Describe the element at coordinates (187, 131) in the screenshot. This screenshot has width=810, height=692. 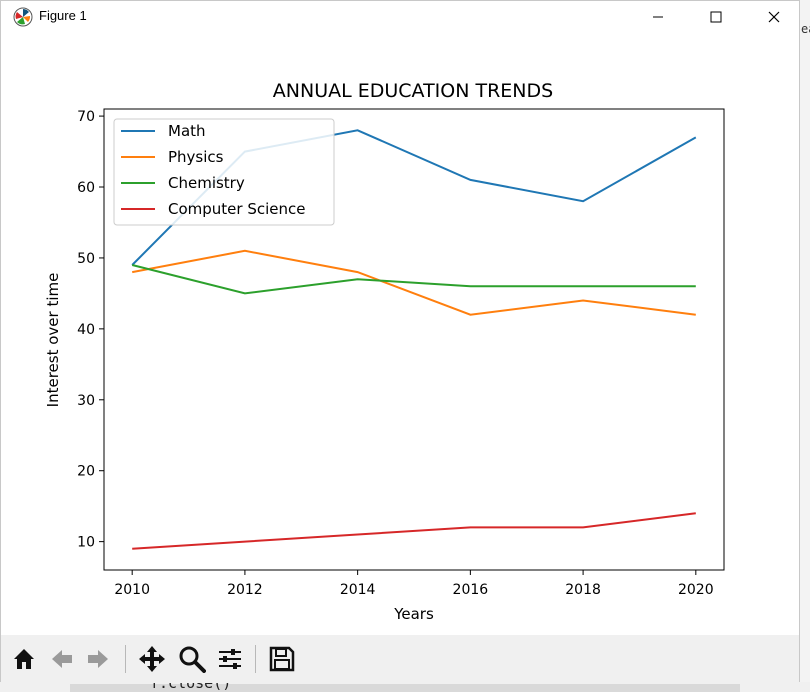
I see `legend-label: Math` at that location.